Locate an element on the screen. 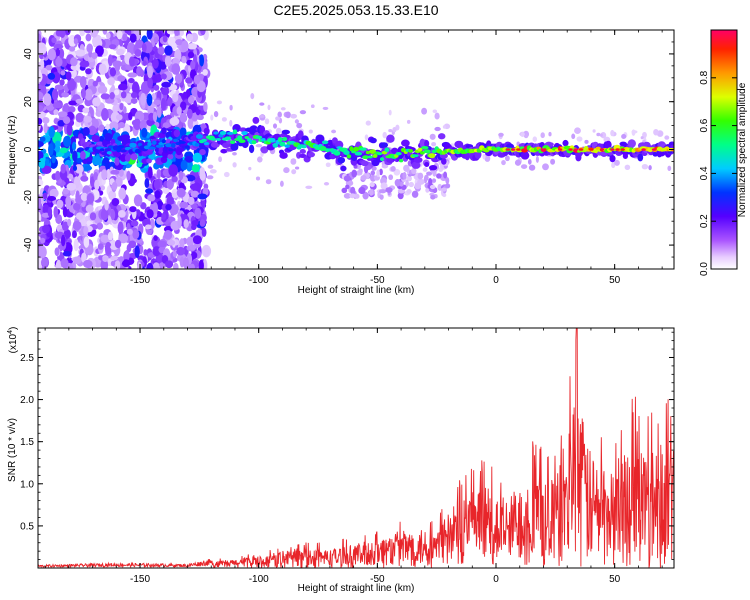  snr-x-tick-label: 0 is located at coordinates (496, 579).